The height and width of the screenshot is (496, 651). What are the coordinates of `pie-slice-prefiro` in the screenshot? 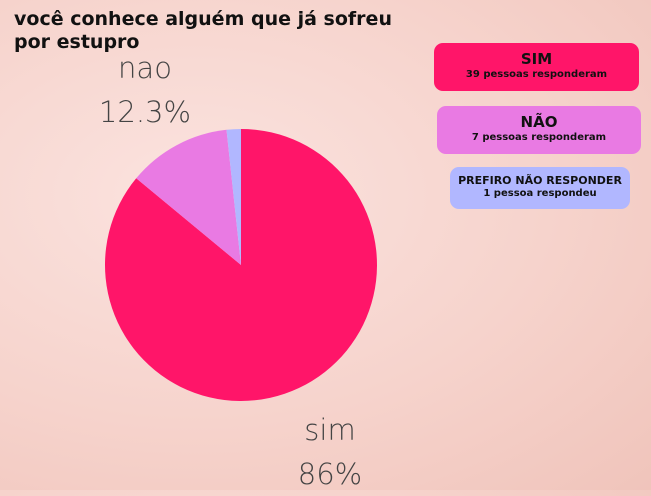 It's located at (233, 197).